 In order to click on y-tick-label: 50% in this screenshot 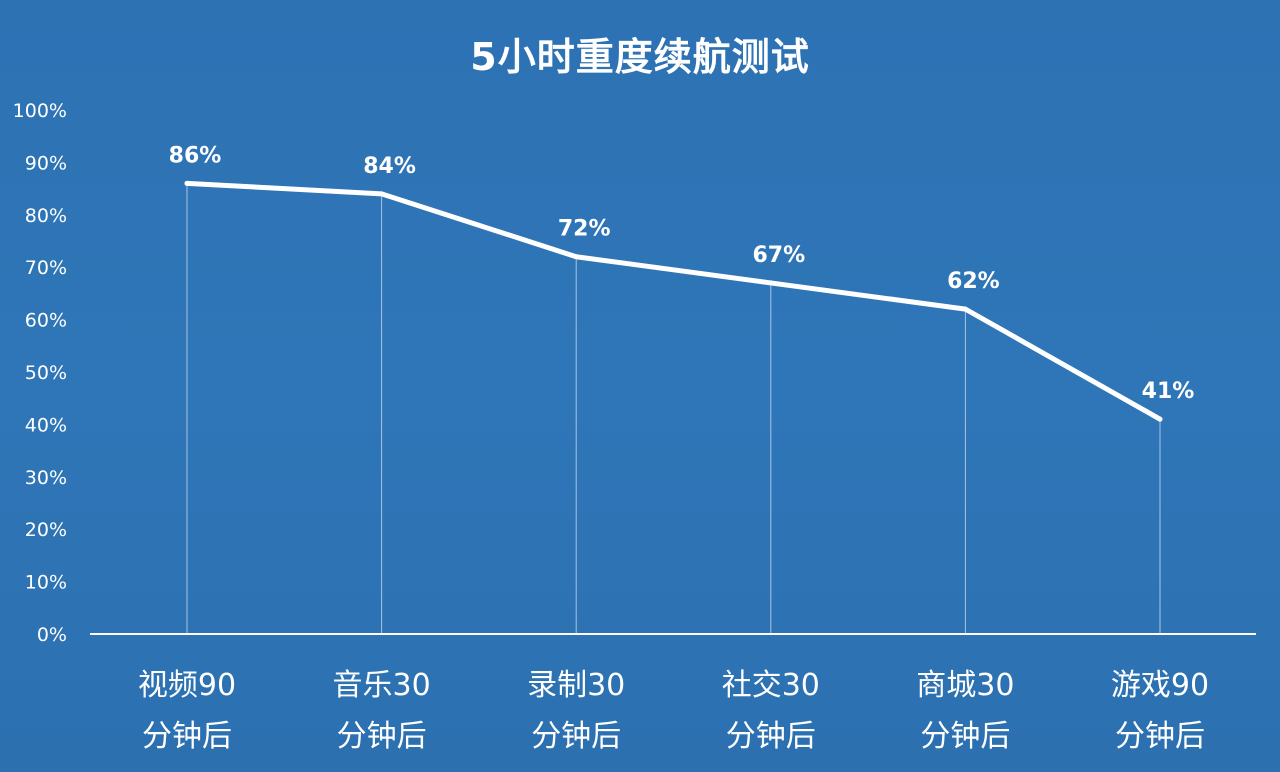, I will do `click(46, 373)`.